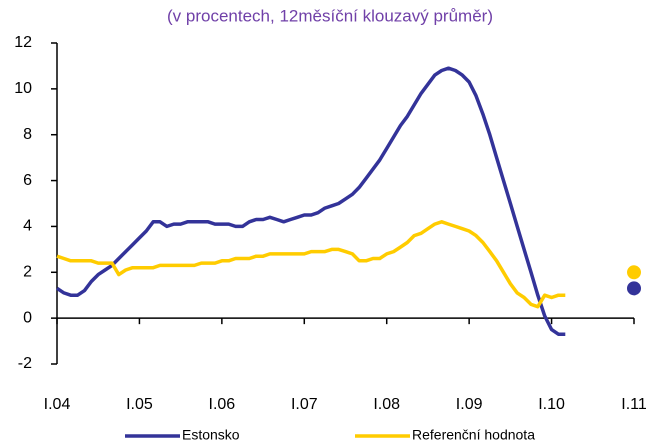  Describe the element at coordinates (57, 404) in the screenshot. I see `x-tick-label: I.04` at that location.